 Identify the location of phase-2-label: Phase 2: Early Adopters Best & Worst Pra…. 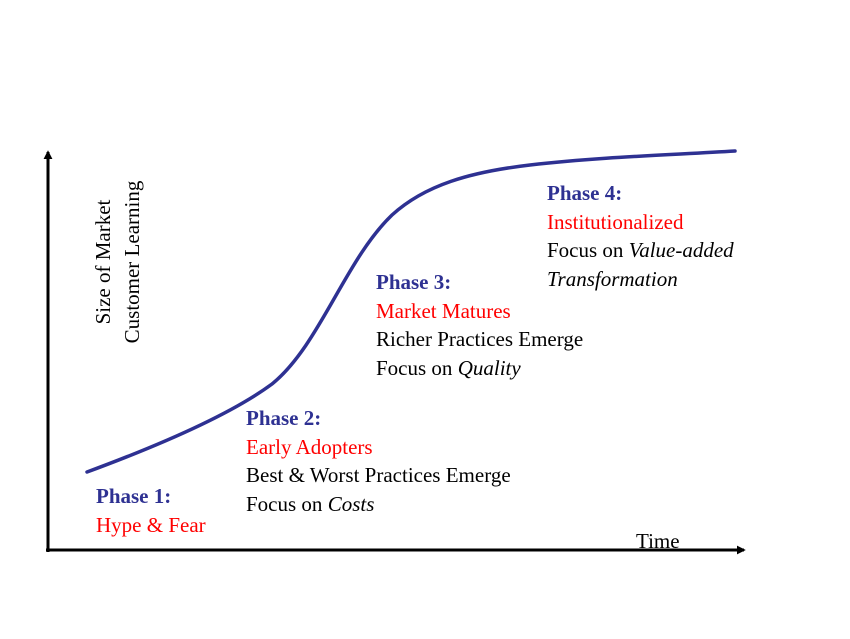
(378, 461).